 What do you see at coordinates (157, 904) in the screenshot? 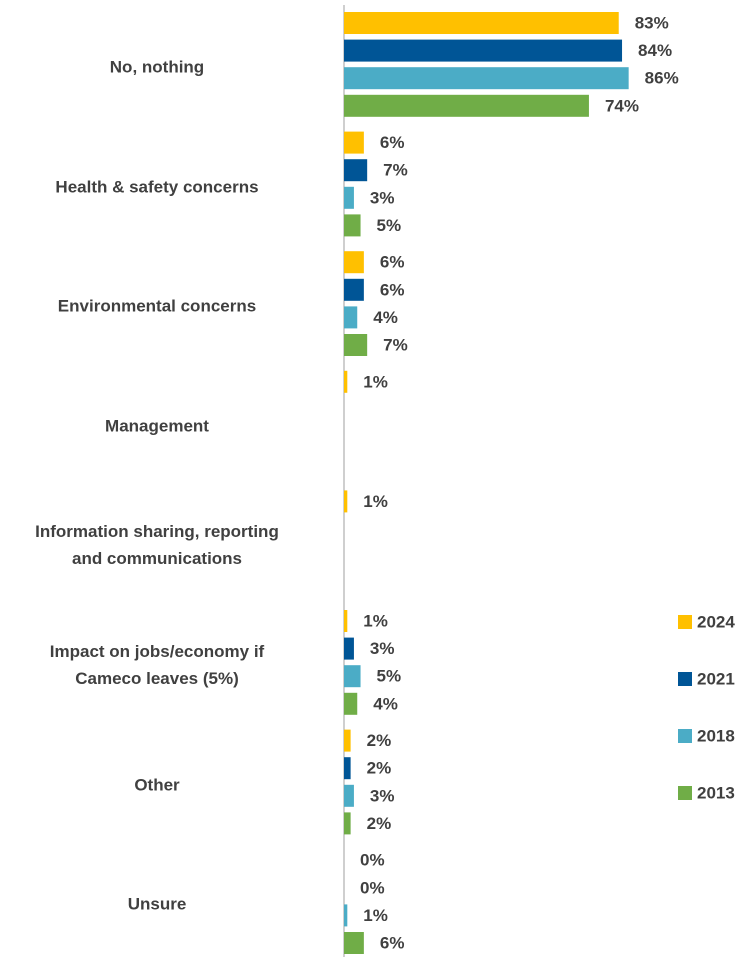
I see `category-label: Unsure` at bounding box center [157, 904].